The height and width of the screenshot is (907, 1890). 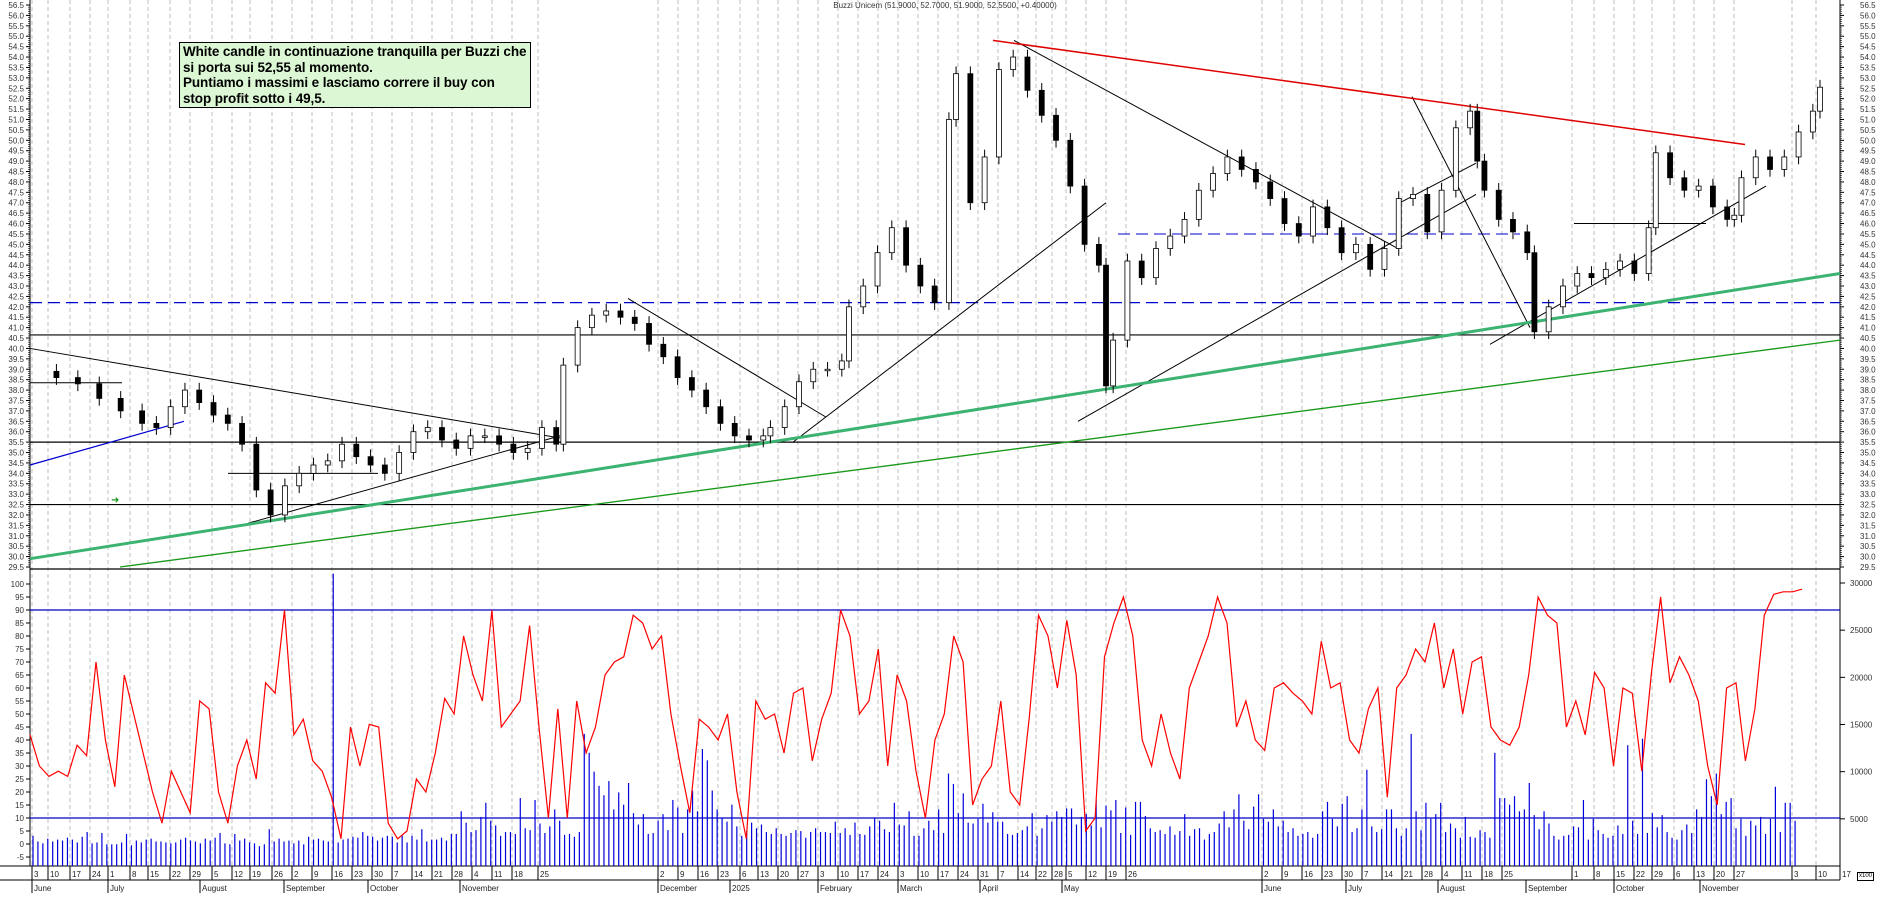 I want to click on svg-text: 41.0, so click(x=1868, y=328).